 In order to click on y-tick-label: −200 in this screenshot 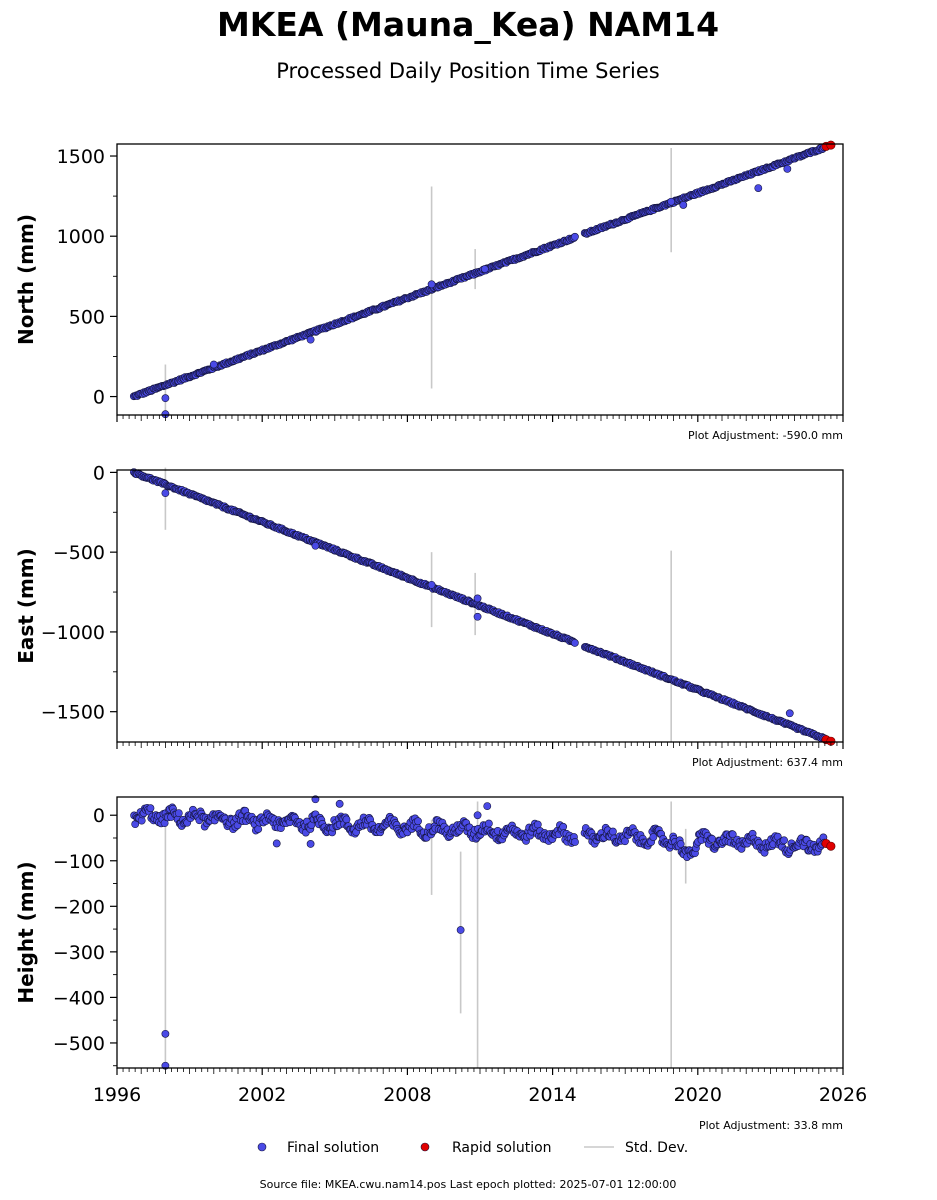, I will do `click(79, 907)`.